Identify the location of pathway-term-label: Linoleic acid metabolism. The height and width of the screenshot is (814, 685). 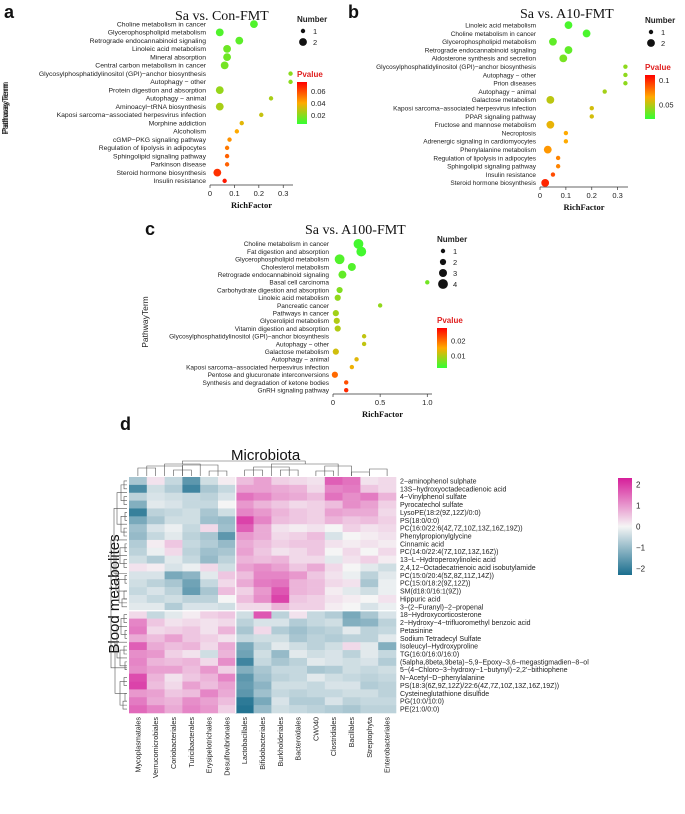
(293, 298).